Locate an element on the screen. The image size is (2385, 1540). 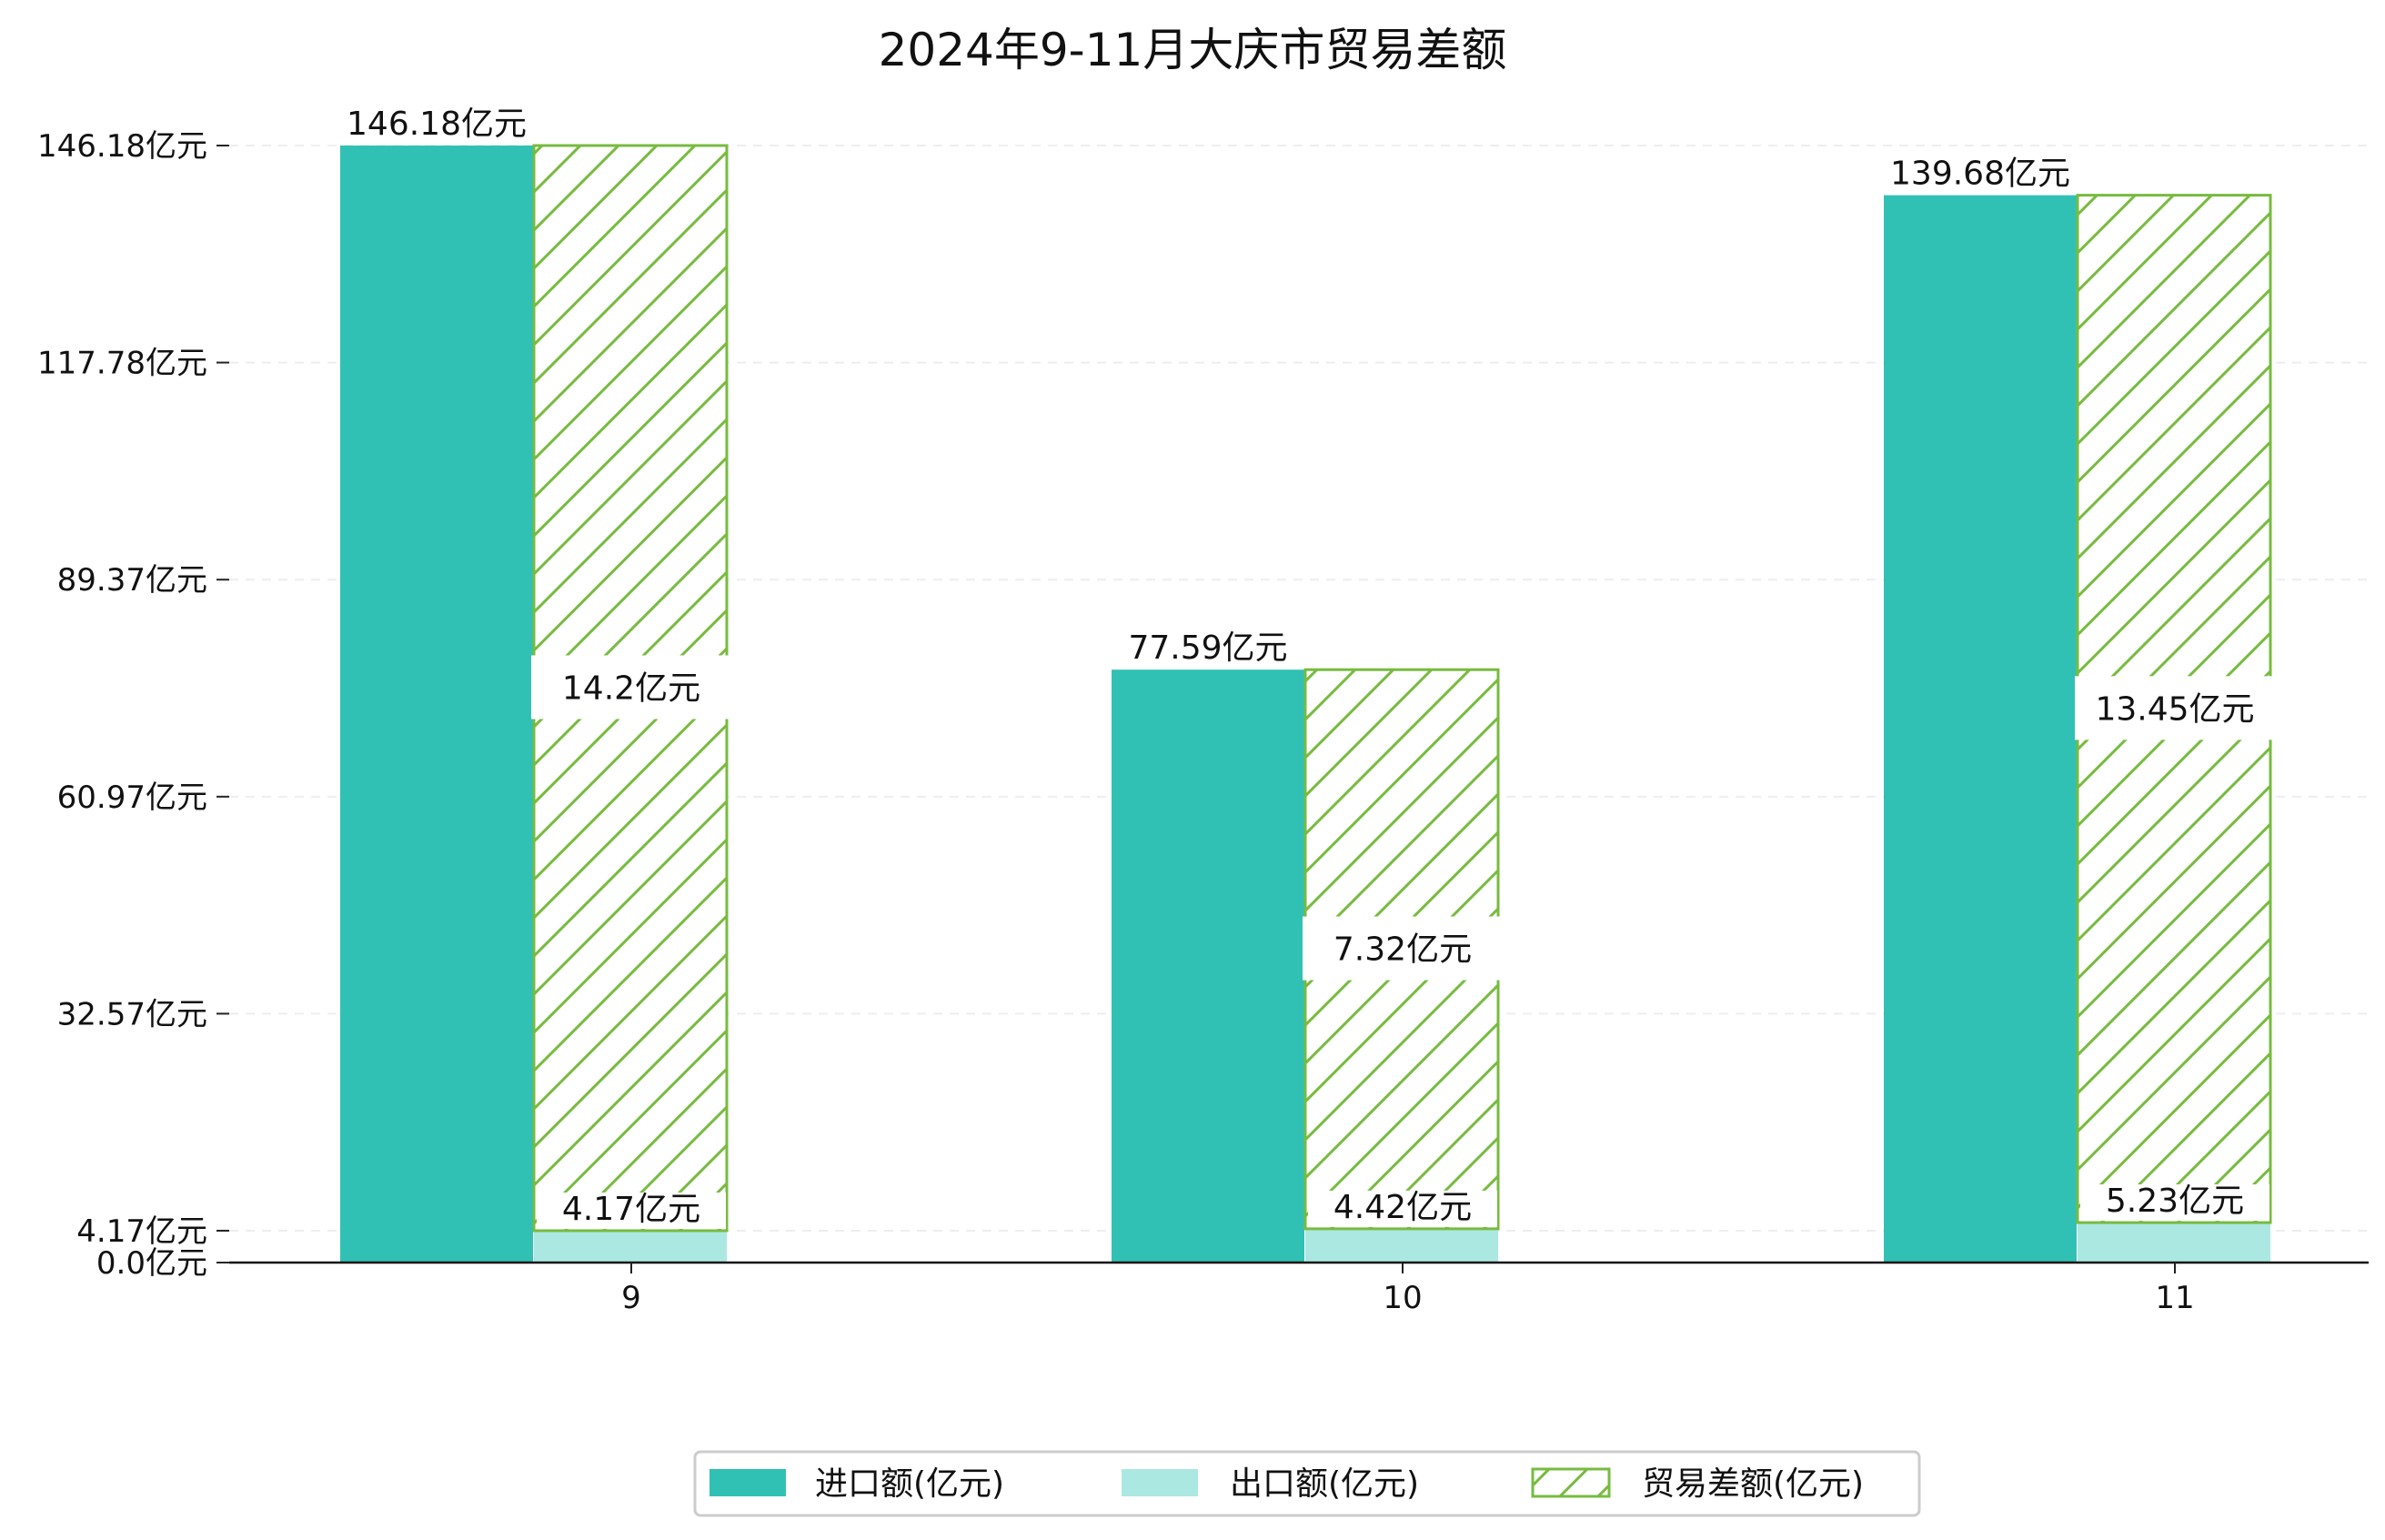
y-tick-label: 0.0亿元 is located at coordinates (151, 1263).